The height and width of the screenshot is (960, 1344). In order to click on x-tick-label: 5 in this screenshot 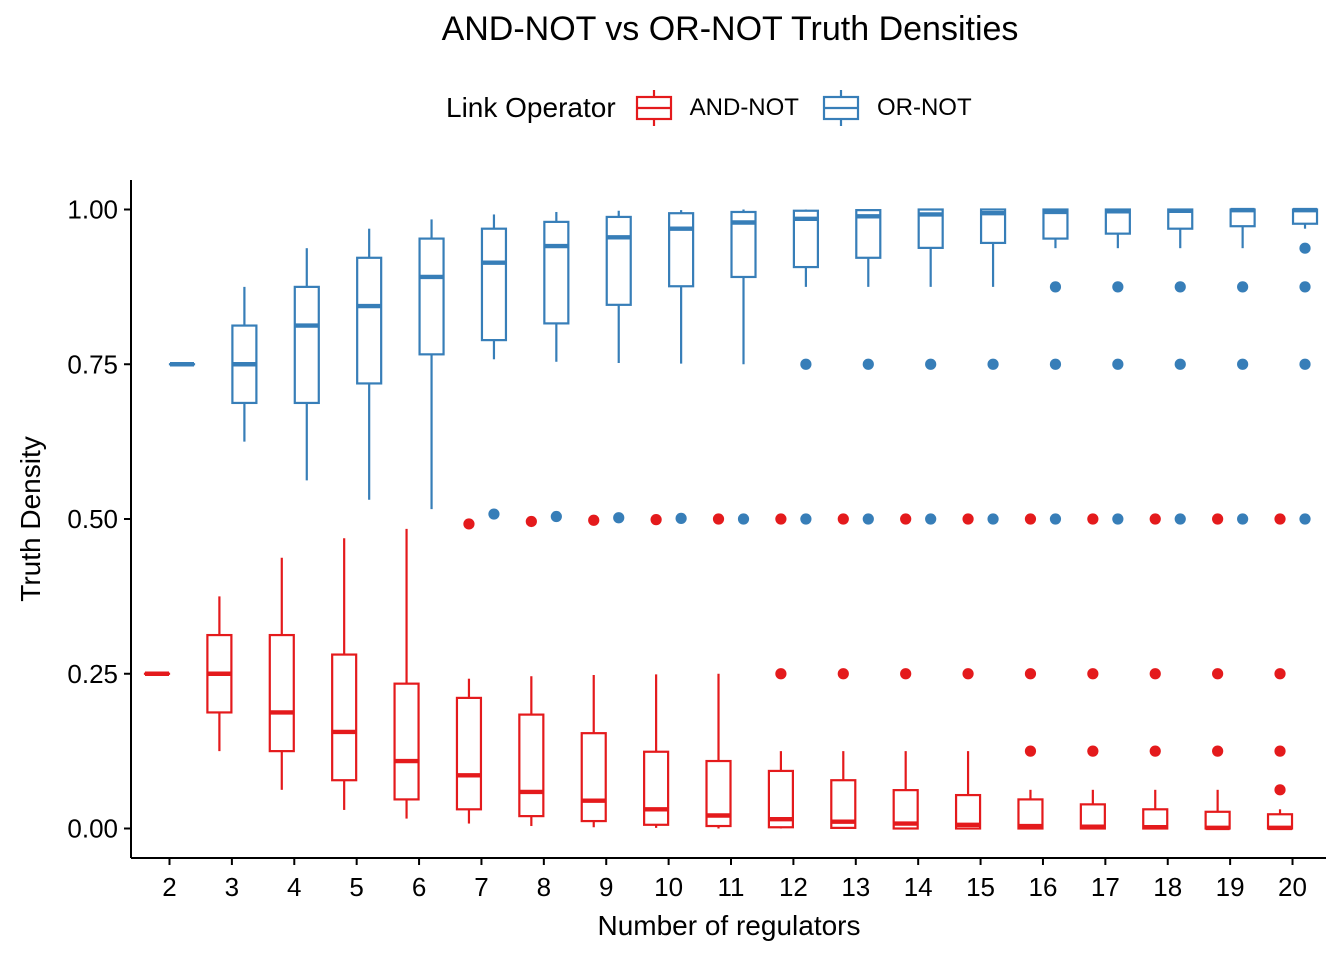, I will do `click(356, 887)`.